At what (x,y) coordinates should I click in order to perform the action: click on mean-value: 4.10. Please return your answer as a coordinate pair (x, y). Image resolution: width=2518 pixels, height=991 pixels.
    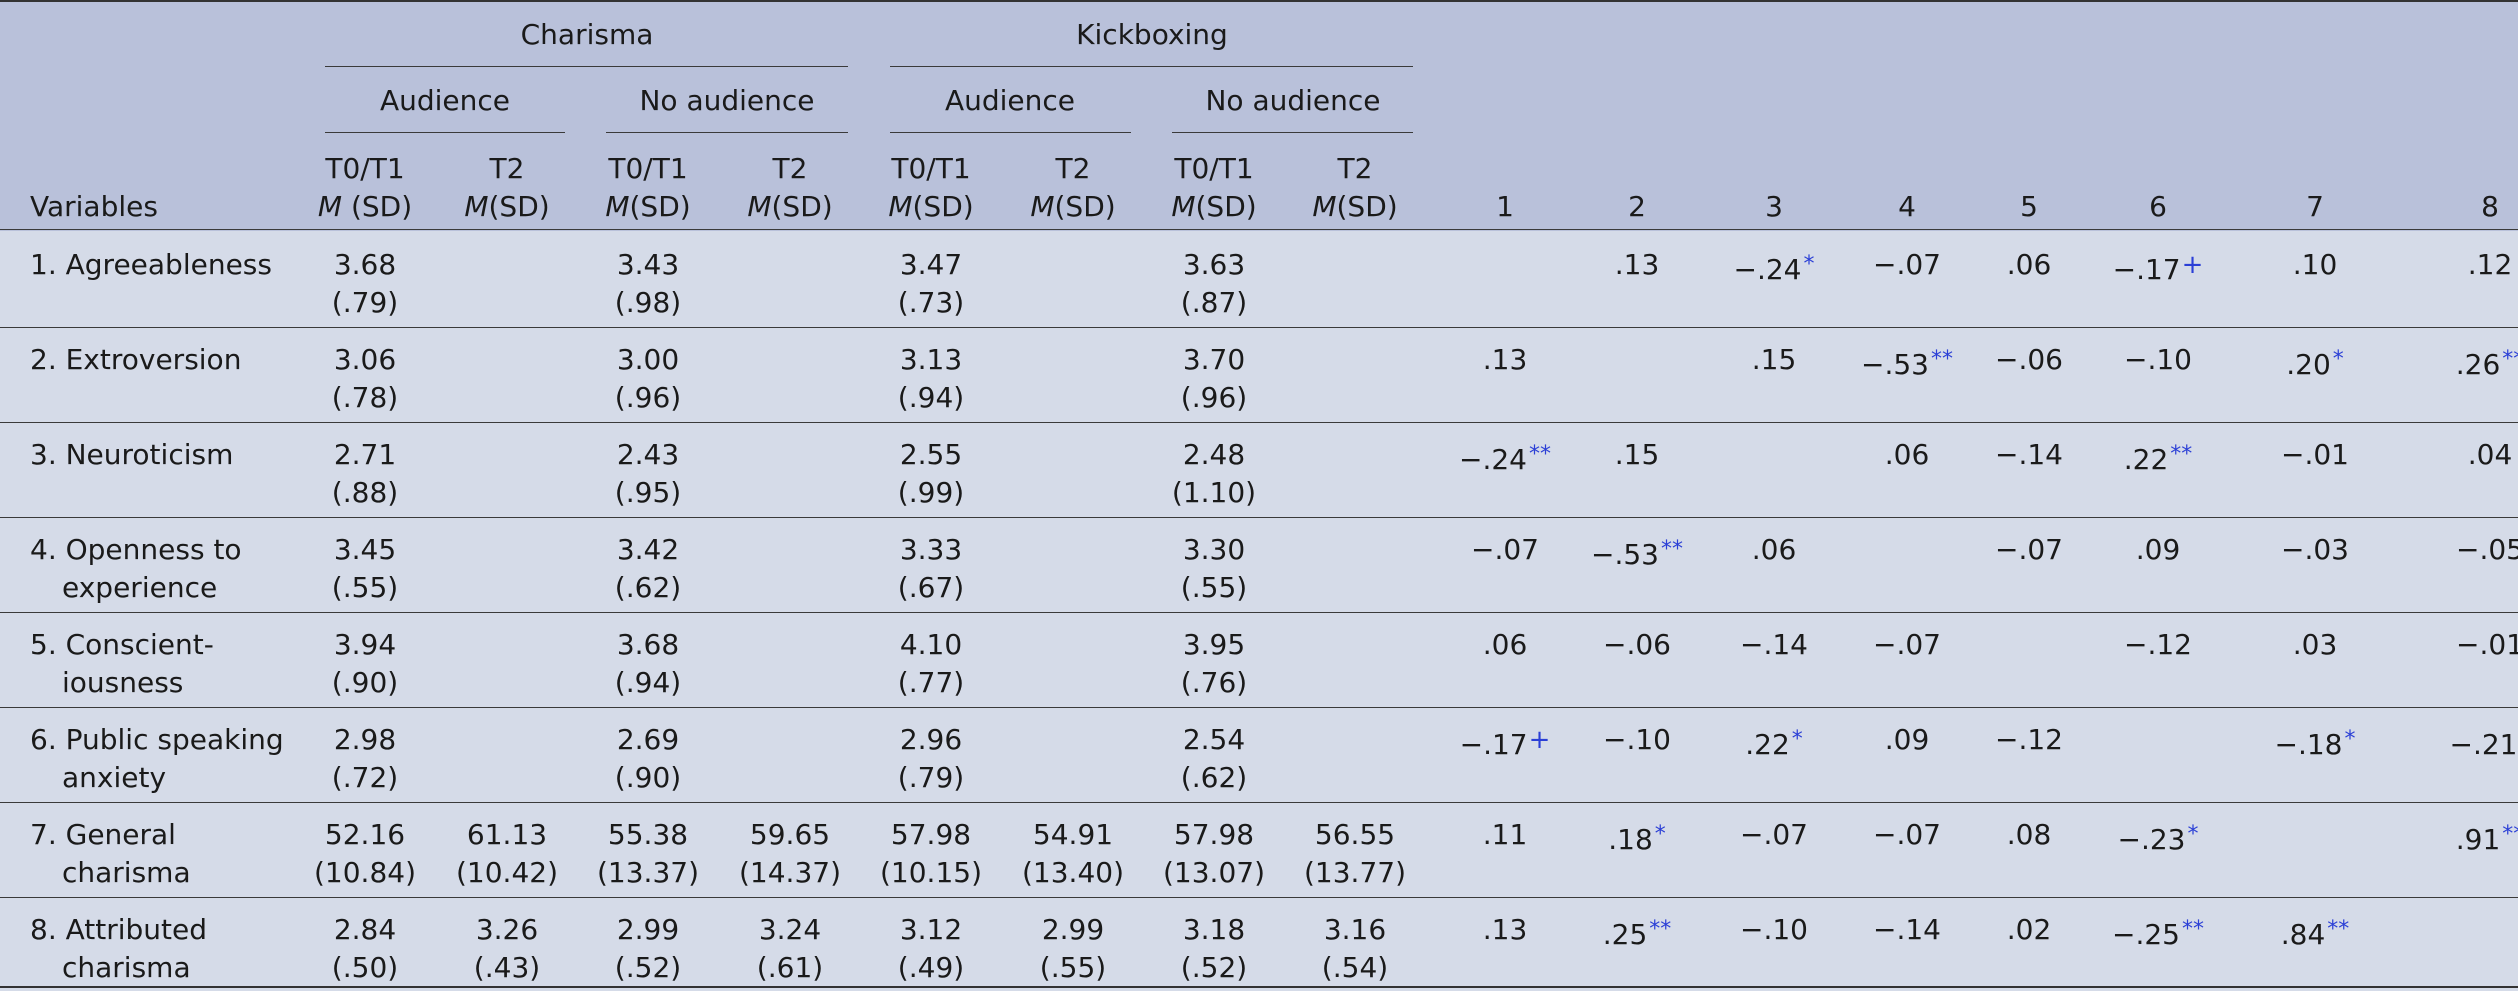
    Looking at the image, I should click on (931, 644).